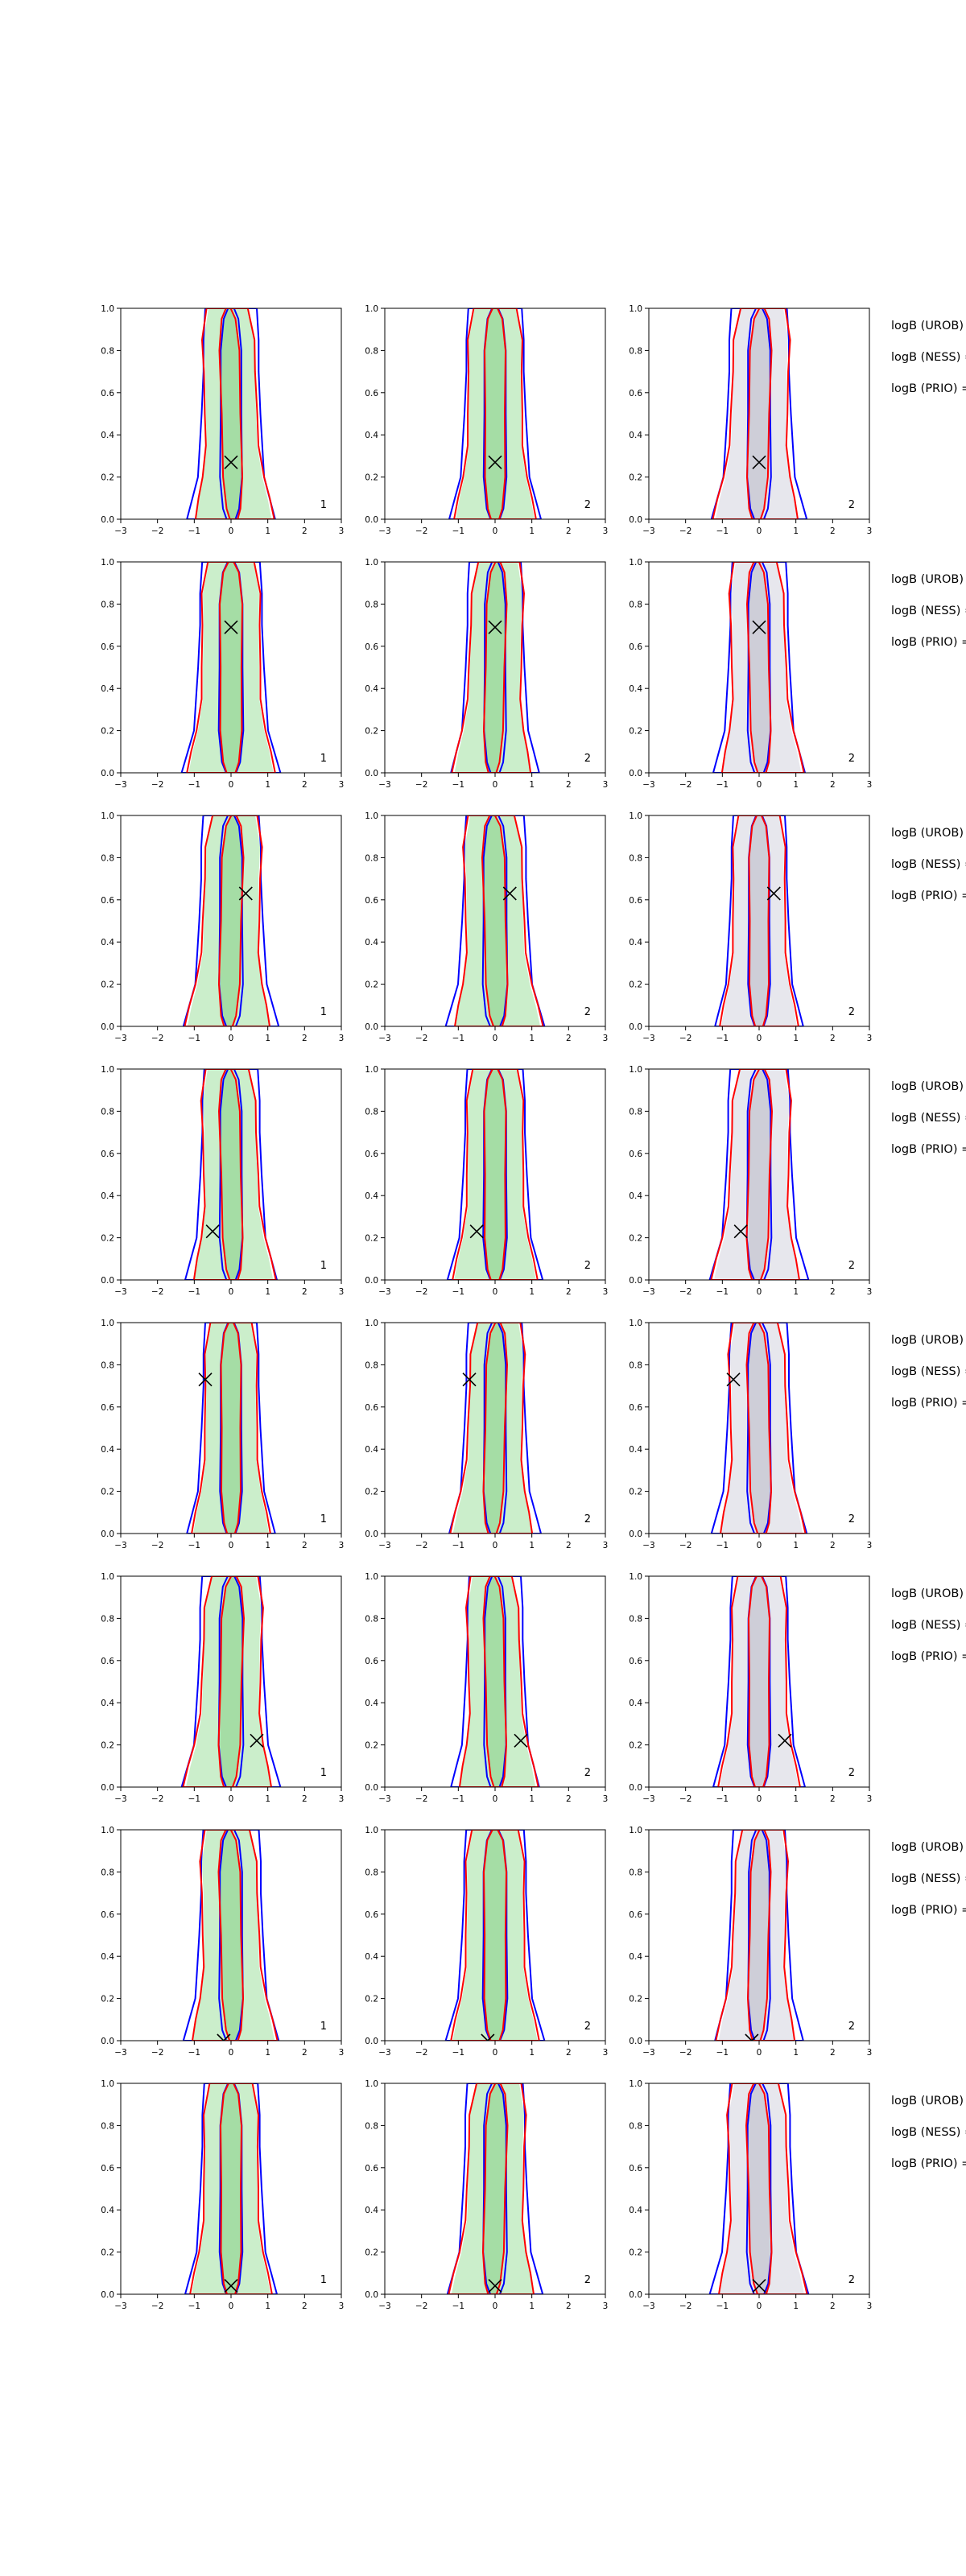 The height and width of the screenshot is (2576, 966). I want to click on panel-r8-c3: −3 −2 −1 0 1 2 3 0.0 0.2 0.4 0.6 0.8 1.0 2, so click(750, 2195).